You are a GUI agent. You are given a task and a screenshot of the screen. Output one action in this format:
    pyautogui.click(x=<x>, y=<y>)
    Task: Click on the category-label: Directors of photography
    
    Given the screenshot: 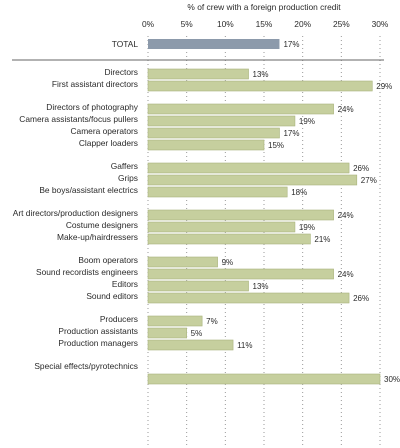 What is the action you would take?
    pyautogui.click(x=92, y=107)
    